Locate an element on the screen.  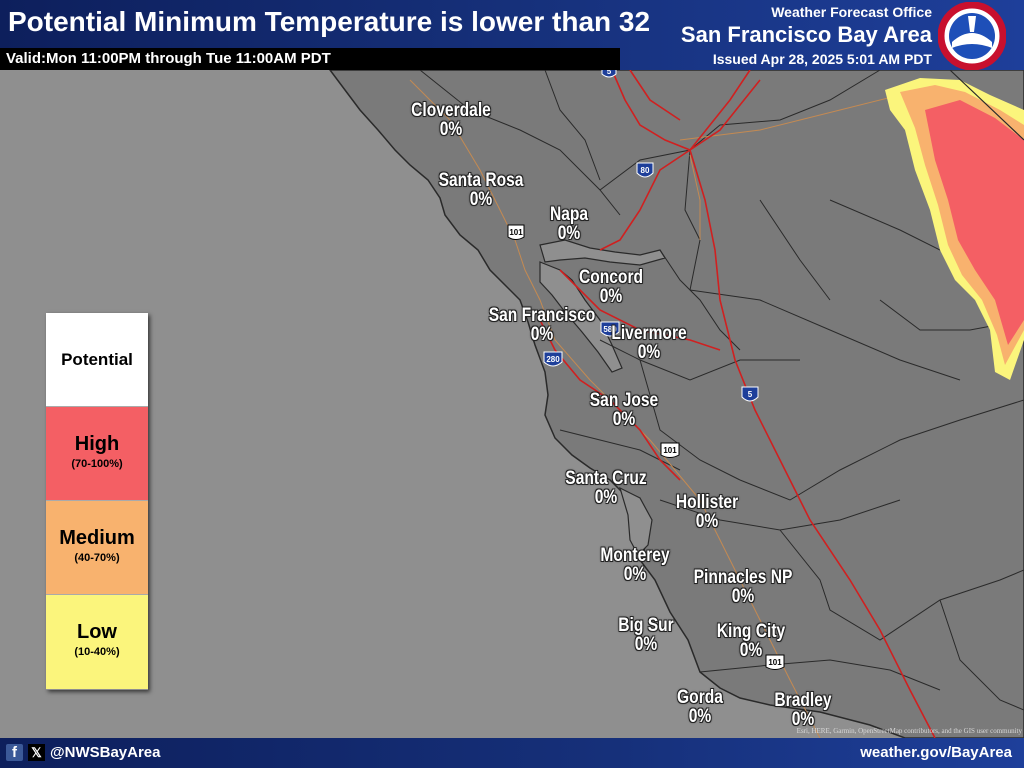
legend-high-label: High is located at coordinates (97, 444).